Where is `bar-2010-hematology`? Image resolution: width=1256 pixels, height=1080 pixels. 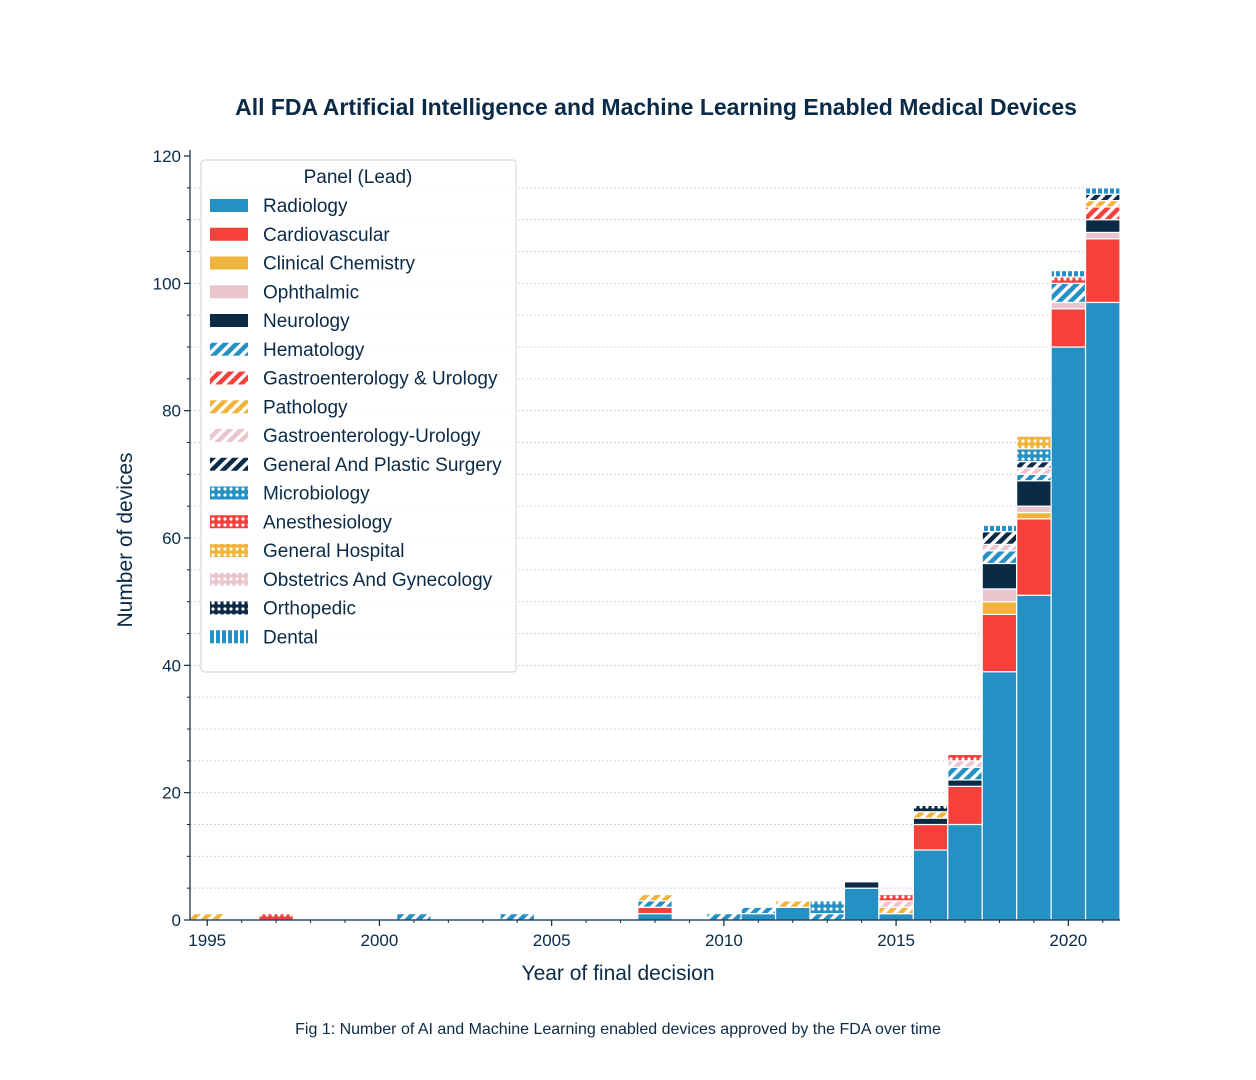 bar-2010-hematology is located at coordinates (724, 917).